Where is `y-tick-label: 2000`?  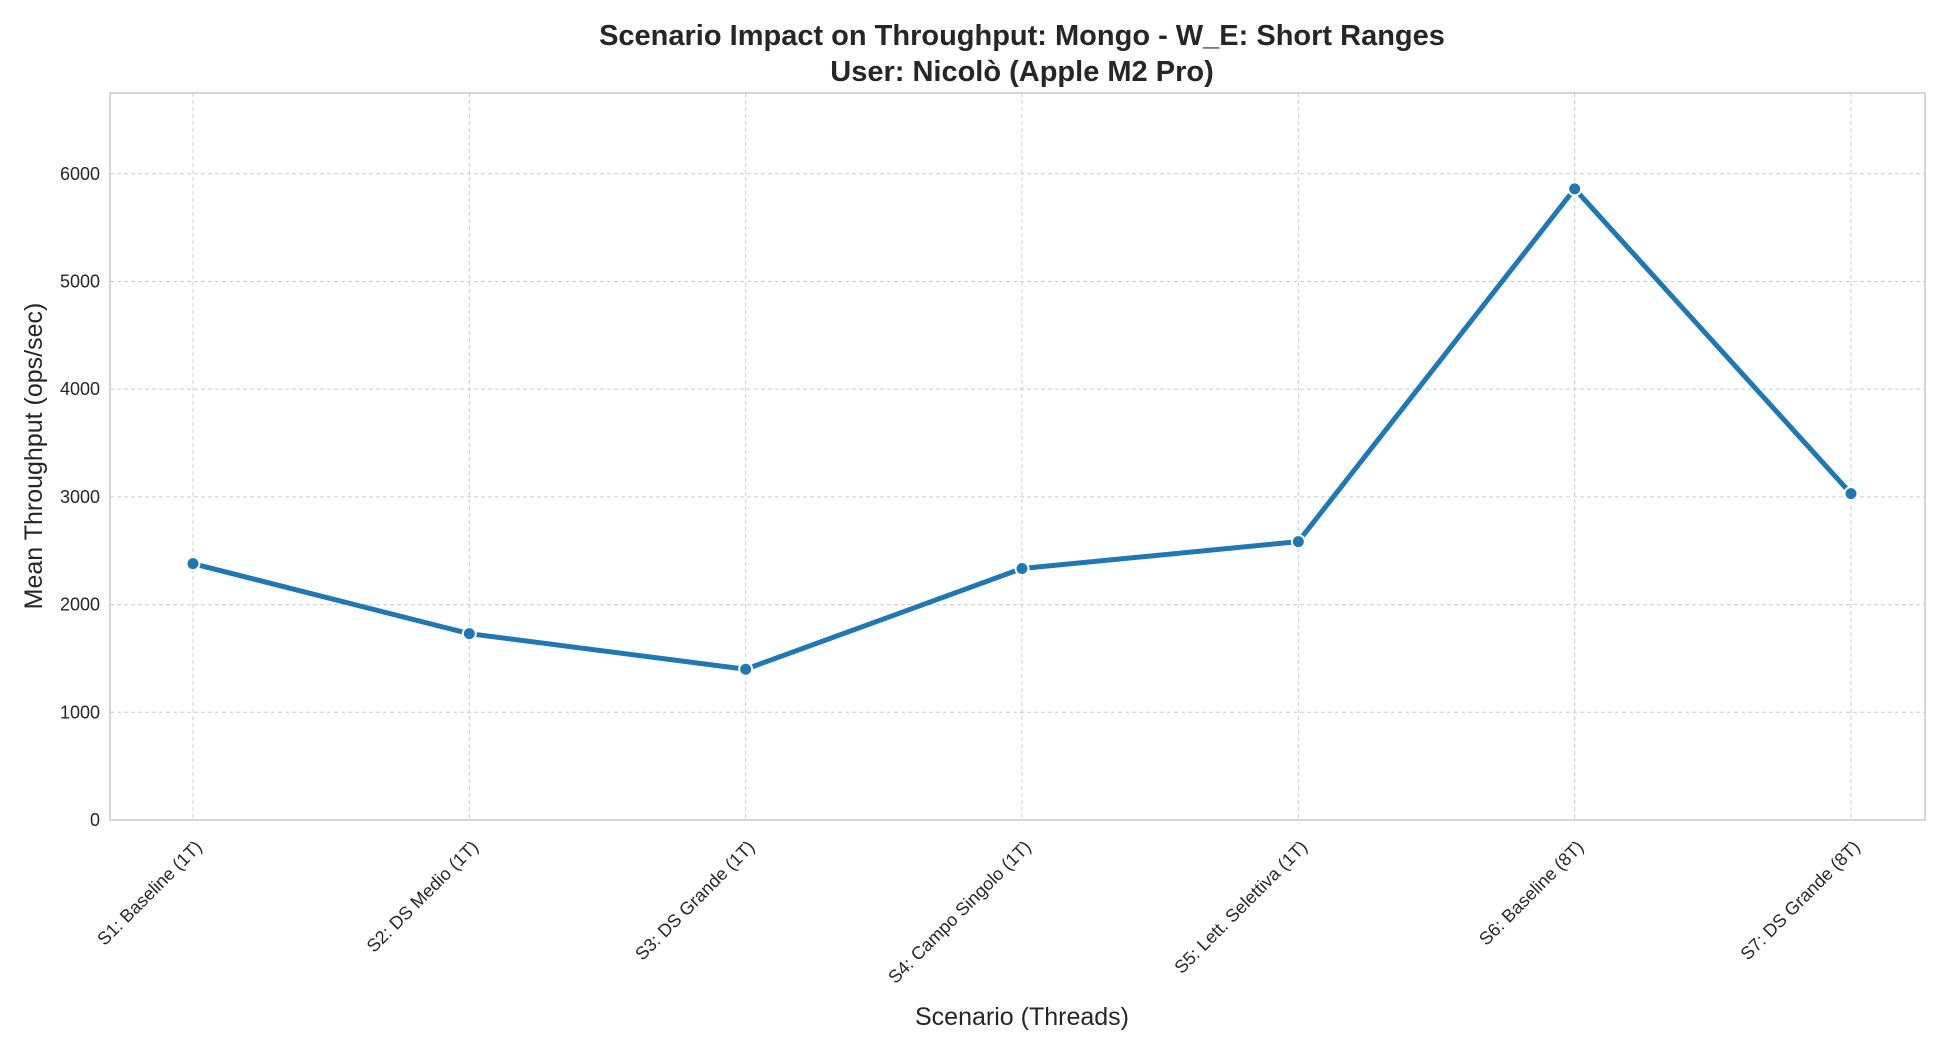 y-tick-label: 2000 is located at coordinates (80, 605).